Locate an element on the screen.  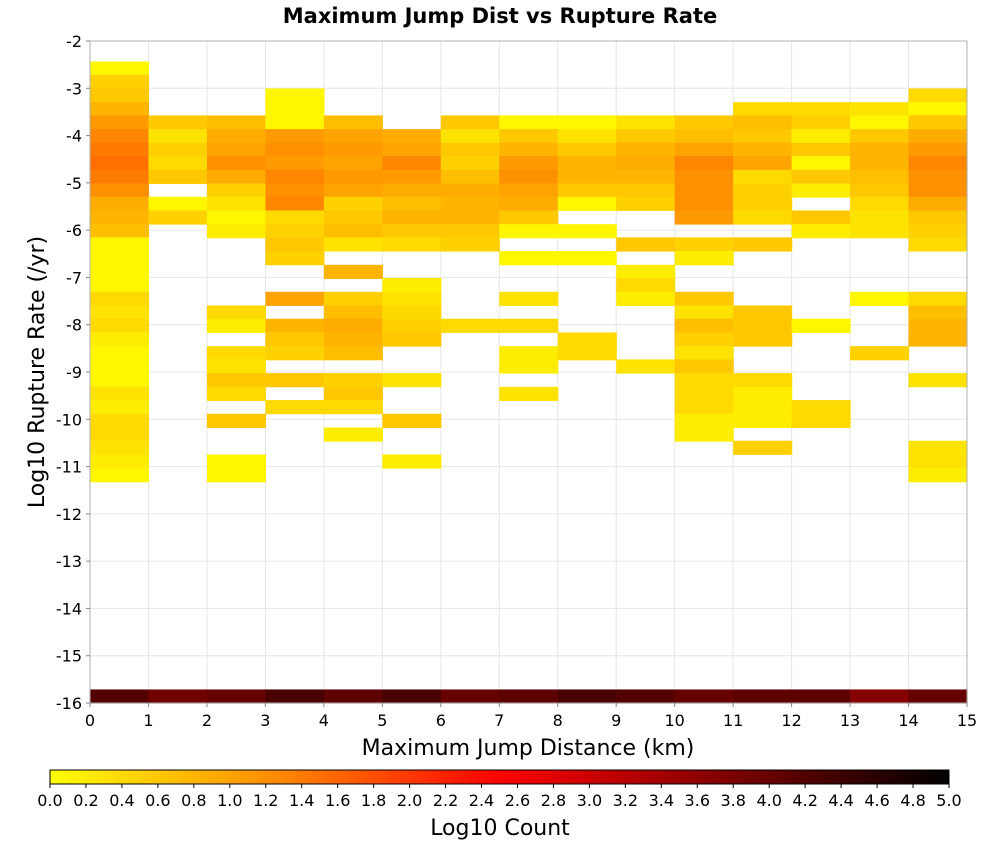
colorbar-tick-label: 4.2 is located at coordinates (804, 800).